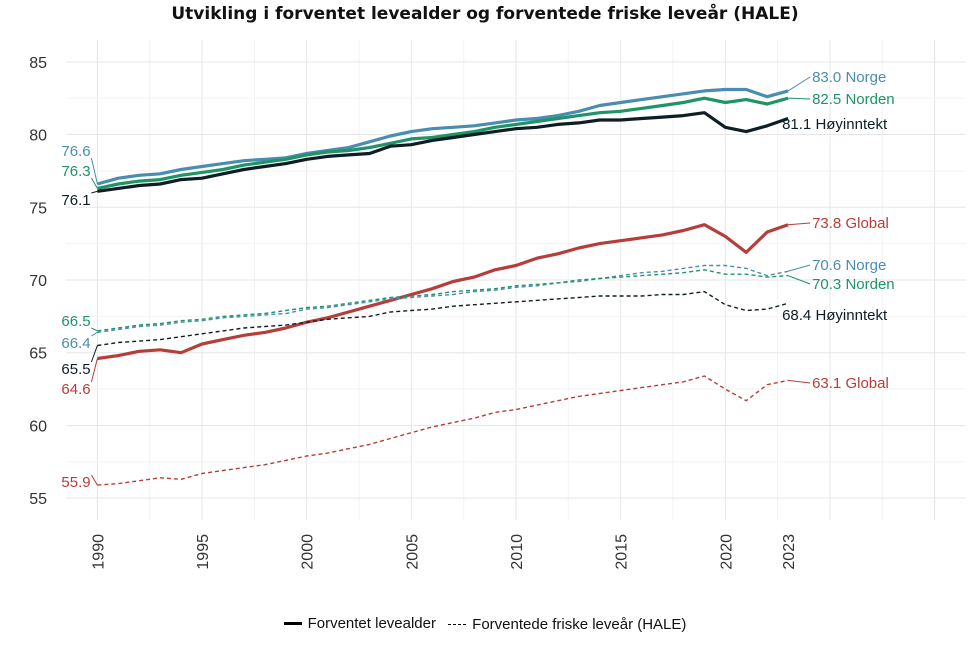 This screenshot has width=970, height=647. Describe the element at coordinates (38, 63) in the screenshot. I see `y-tick-label: 85` at that location.